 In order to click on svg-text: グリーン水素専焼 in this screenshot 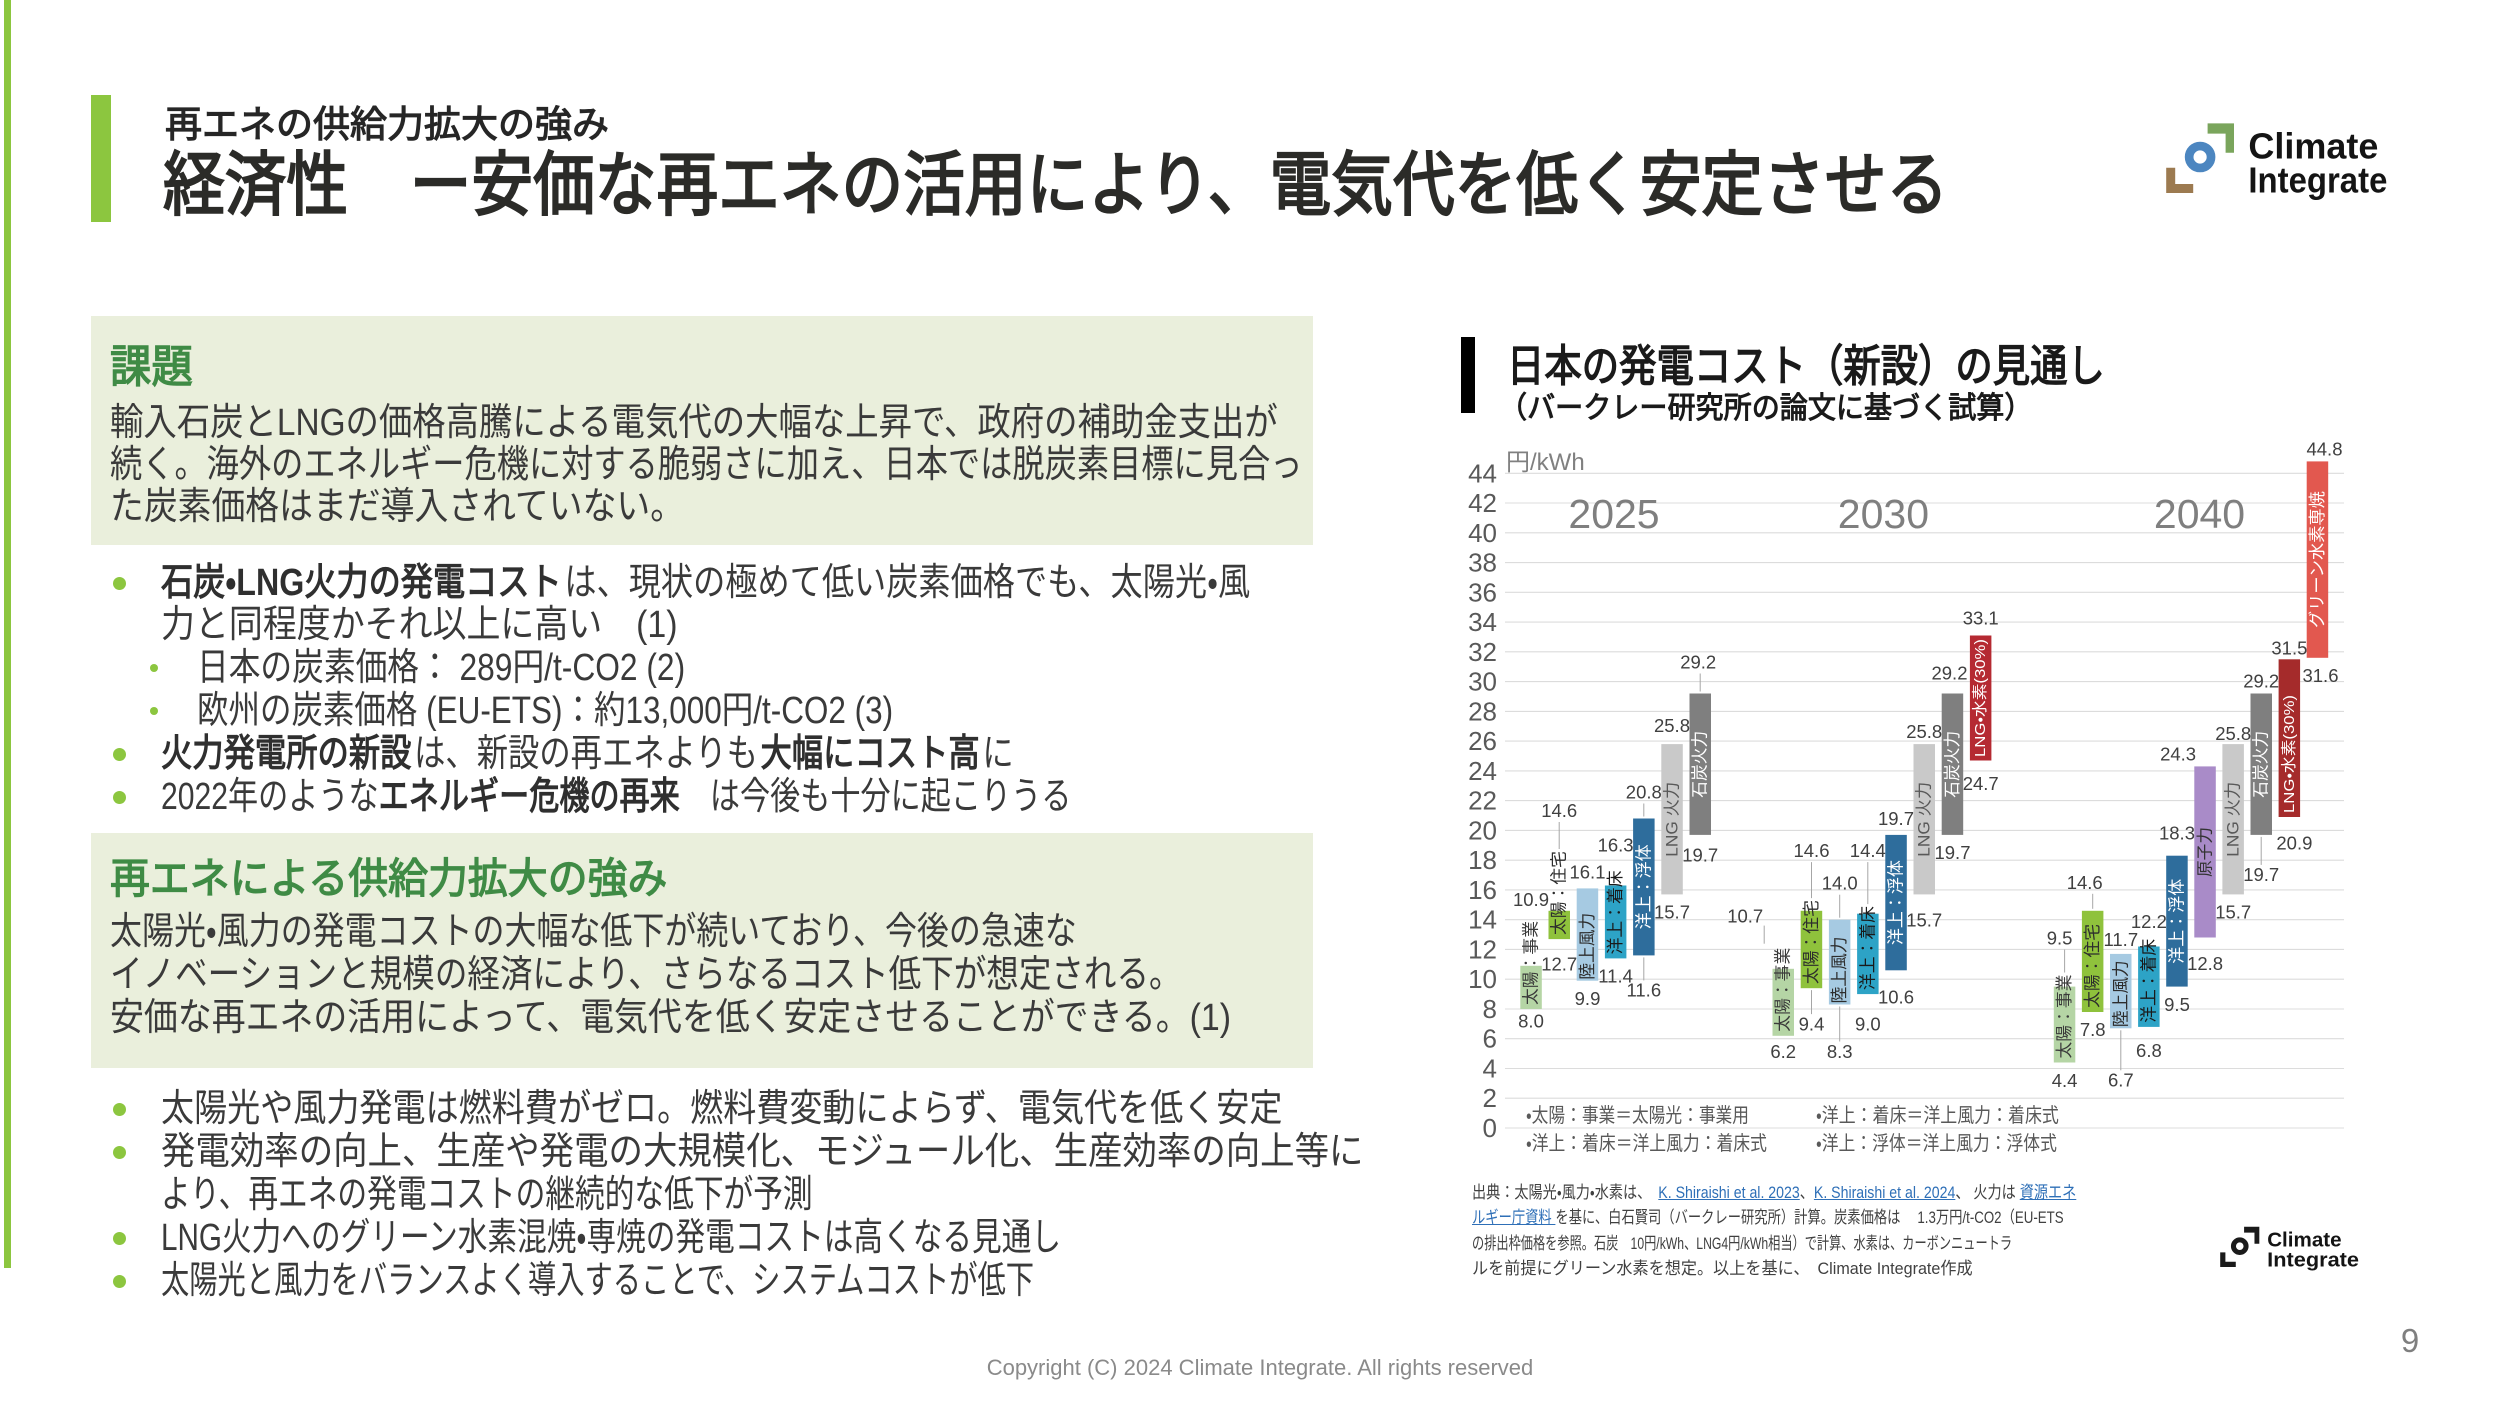, I will do `click(2317, 559)`.